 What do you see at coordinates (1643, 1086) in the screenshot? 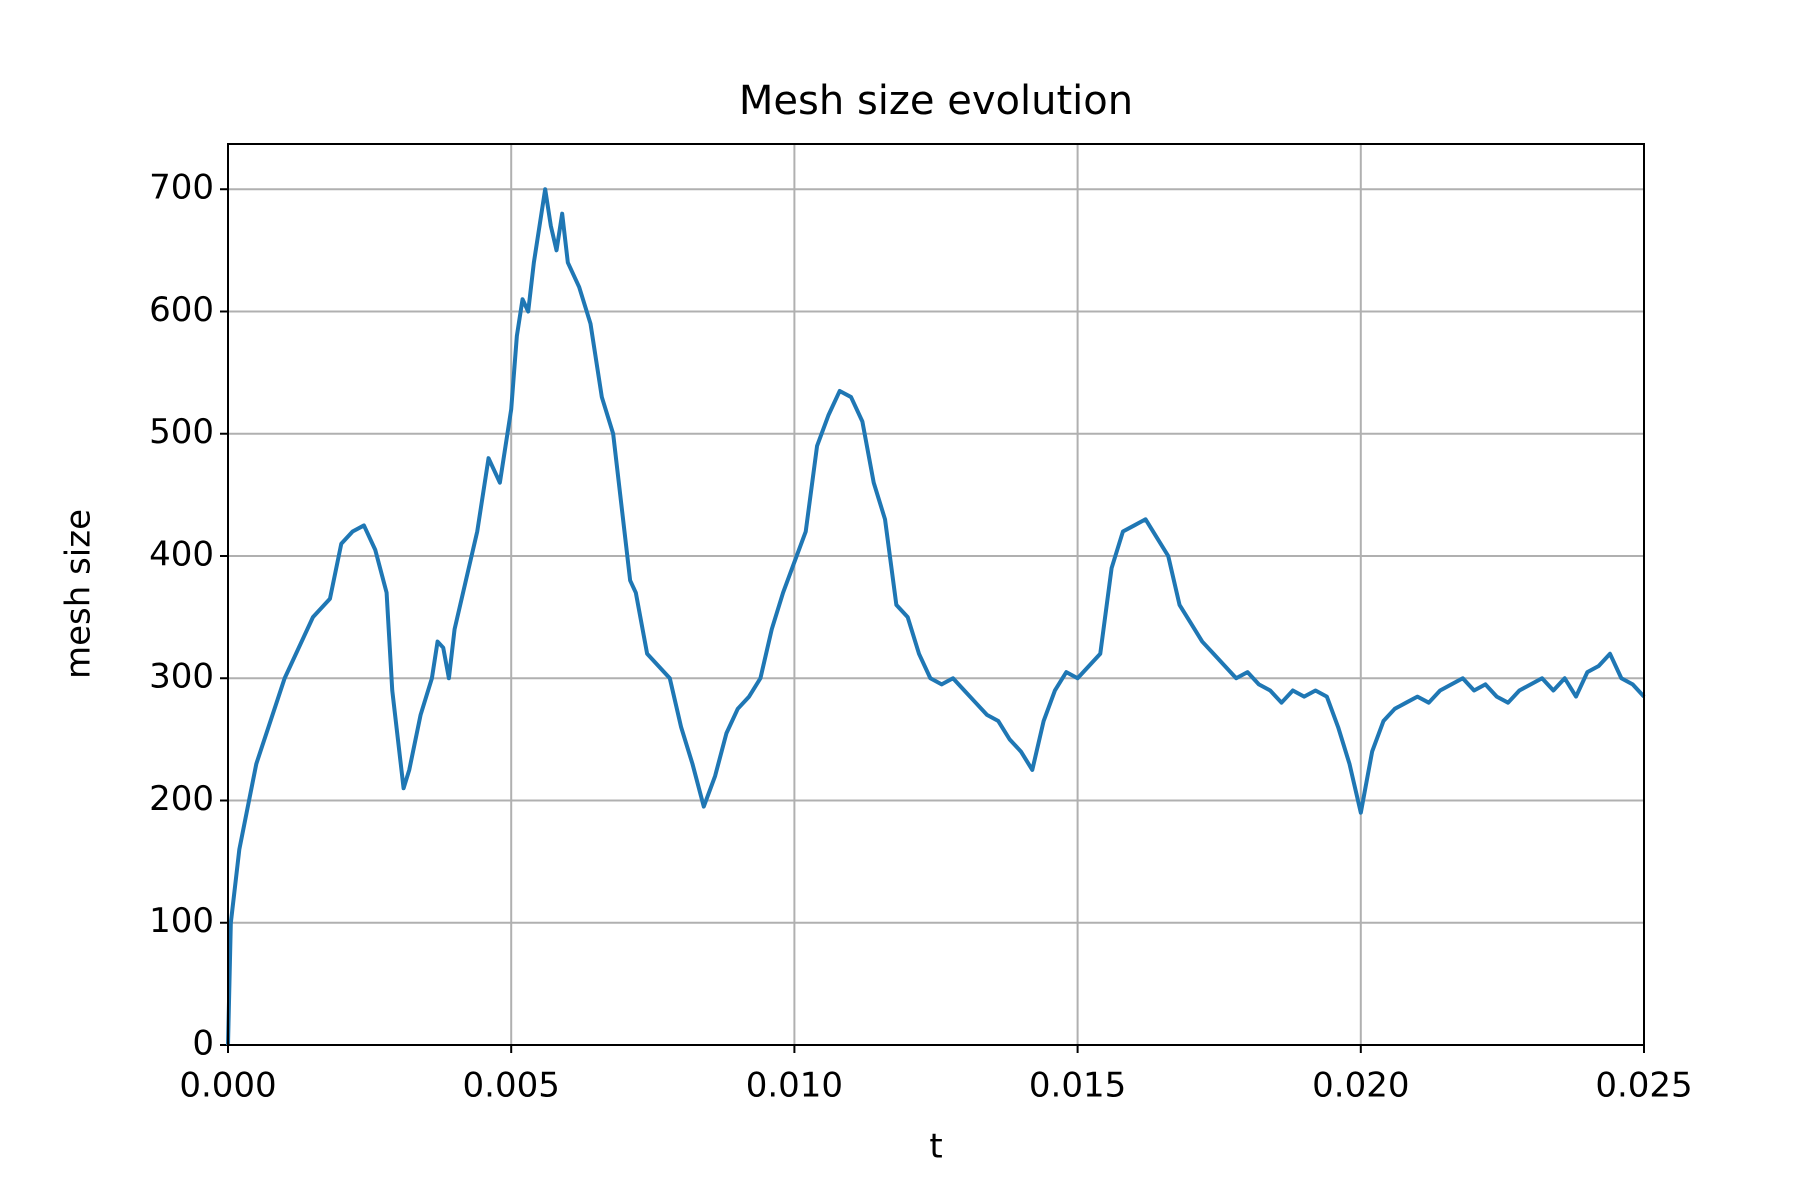
I see `x-tick-label: 0.025` at bounding box center [1643, 1086].